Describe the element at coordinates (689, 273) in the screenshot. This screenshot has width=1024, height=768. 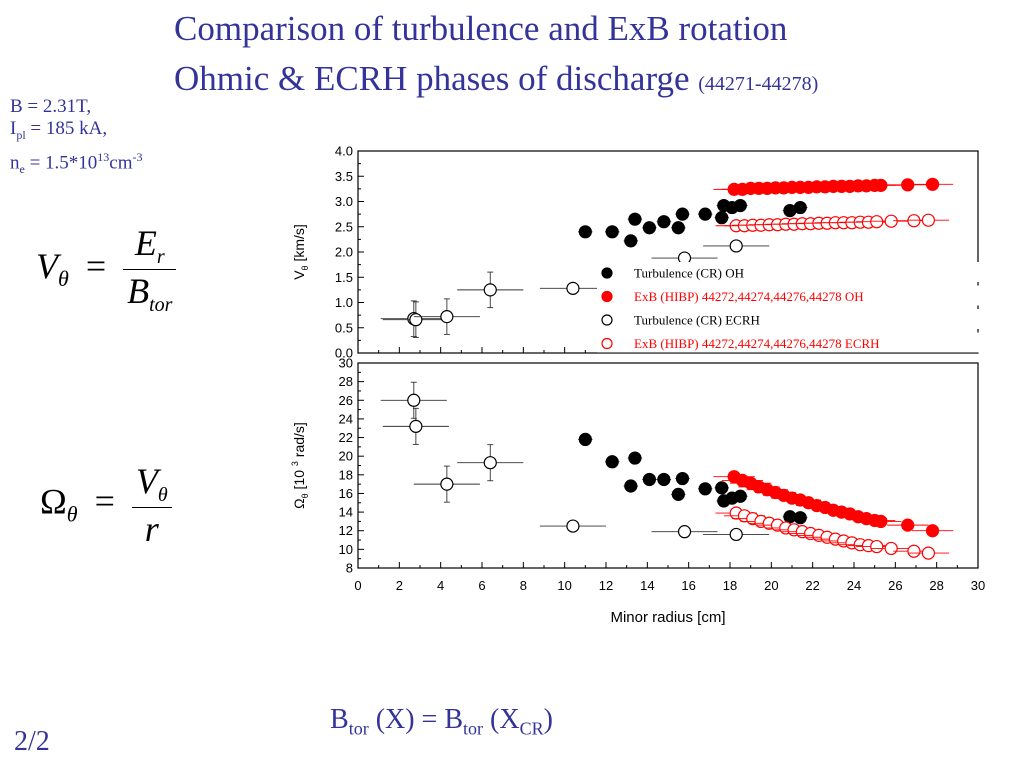
I see `legend-label: Turbulence (CR) OH` at that location.